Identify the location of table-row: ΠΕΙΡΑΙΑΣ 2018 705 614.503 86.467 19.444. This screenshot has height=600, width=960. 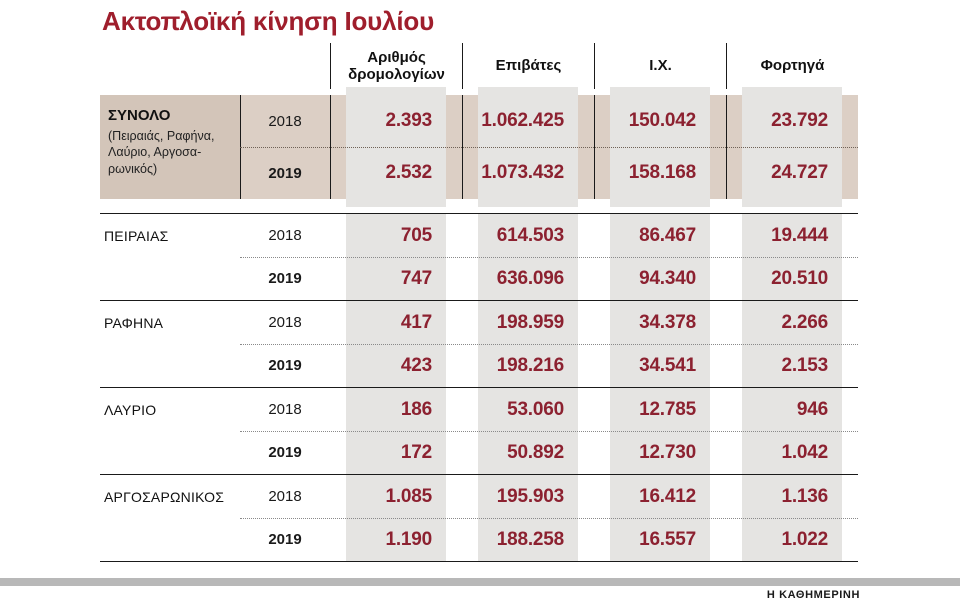
(479, 235).